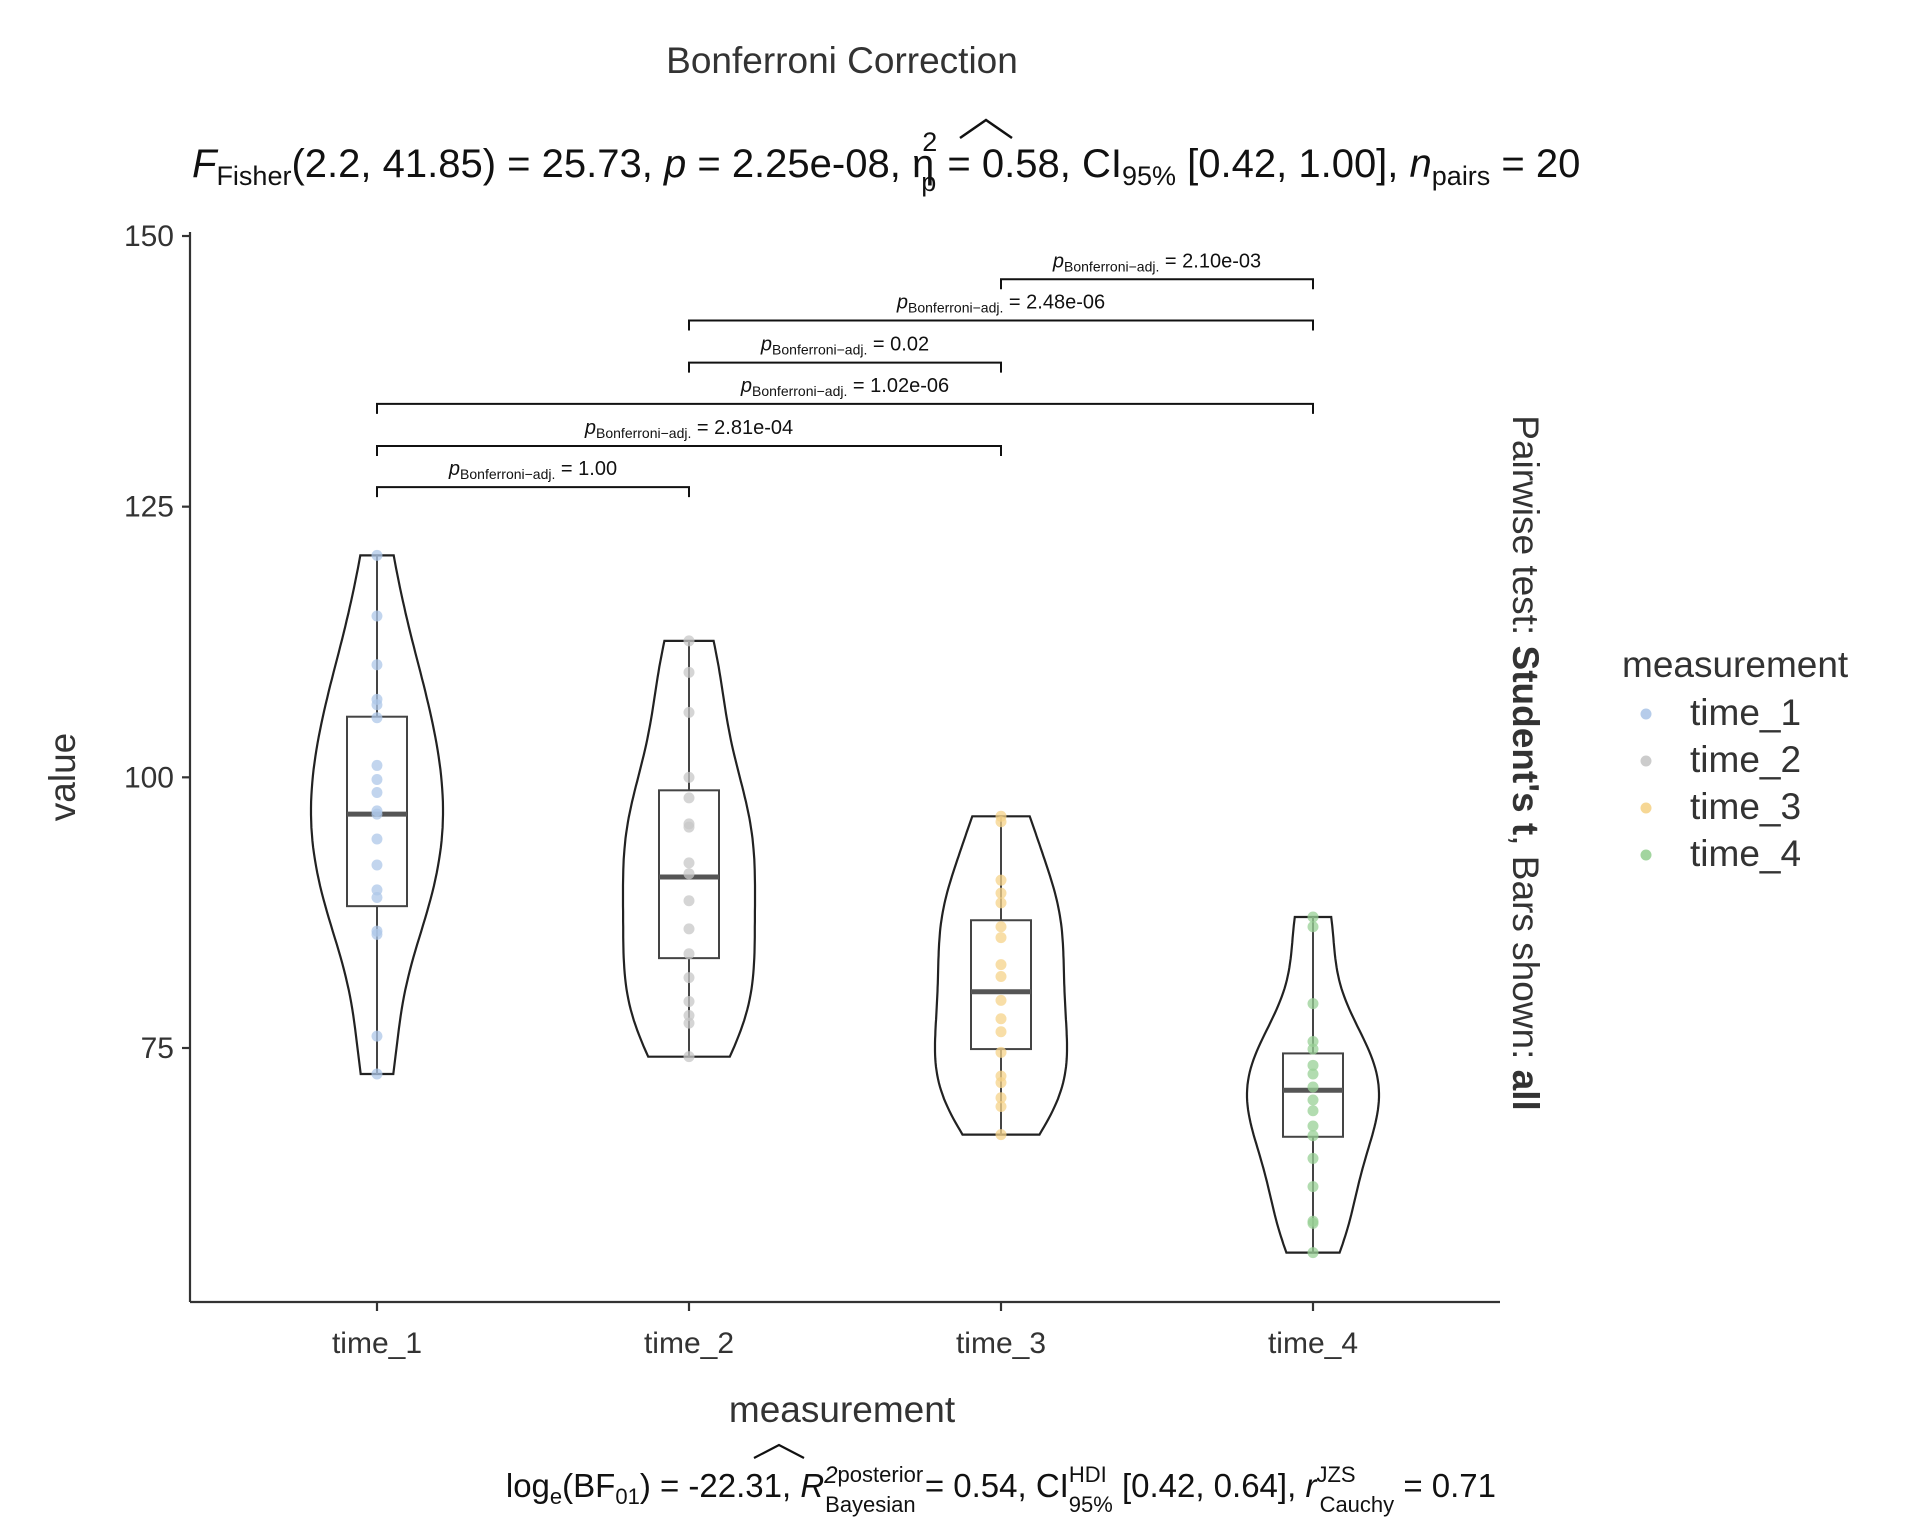  I want to click on subtitle-effect-symbol: η, so click(923, 164).